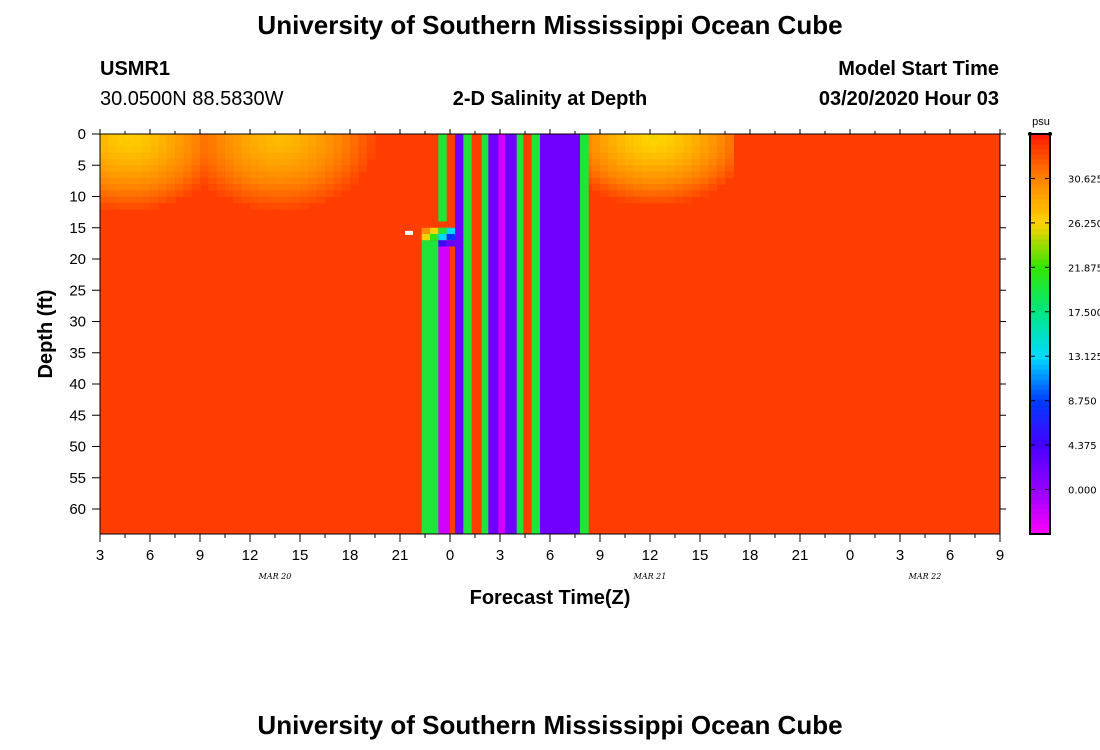 This screenshot has height=750, width=1100. I want to click on x-tick-label: 15, so click(700, 555).